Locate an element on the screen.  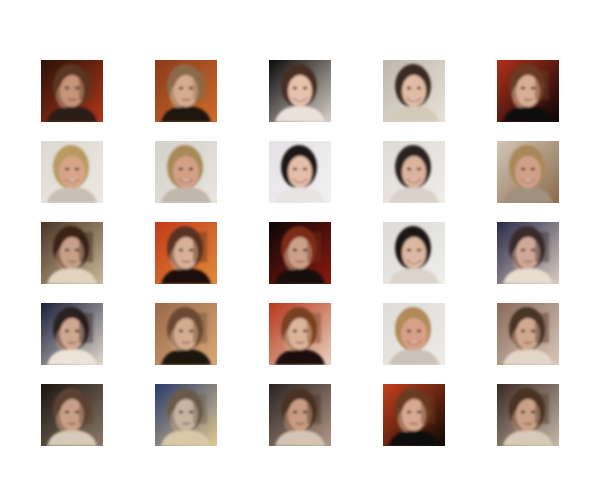
portrait-tile-r4-c2 is located at coordinates (186, 334).